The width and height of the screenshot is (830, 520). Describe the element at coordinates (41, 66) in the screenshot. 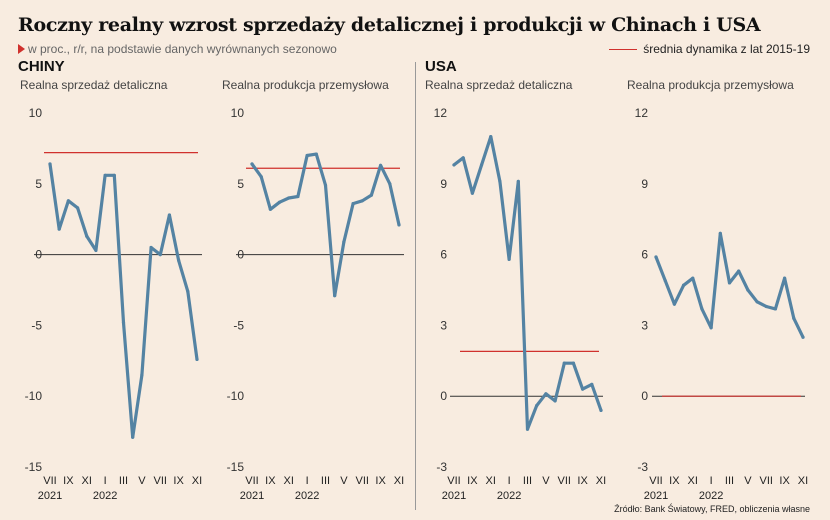

I see `country-label-china: CHINY` at that location.